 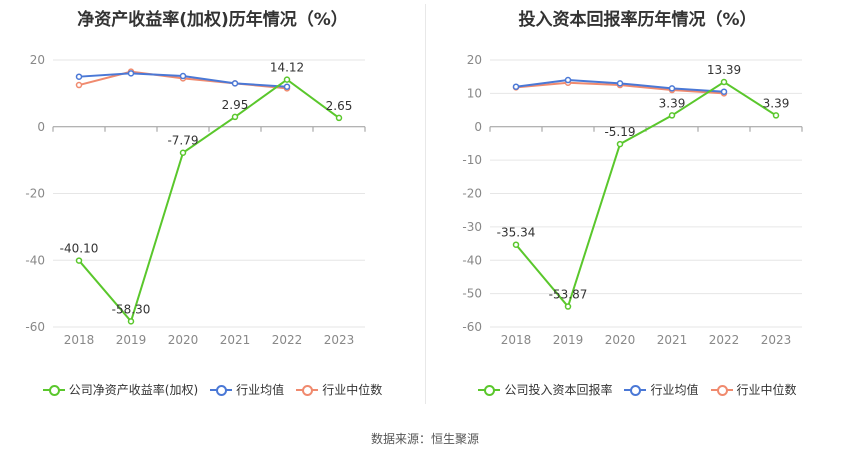 What do you see at coordinates (131, 340) in the screenshot?
I see `roe-x-tick-label: 2019` at bounding box center [131, 340].